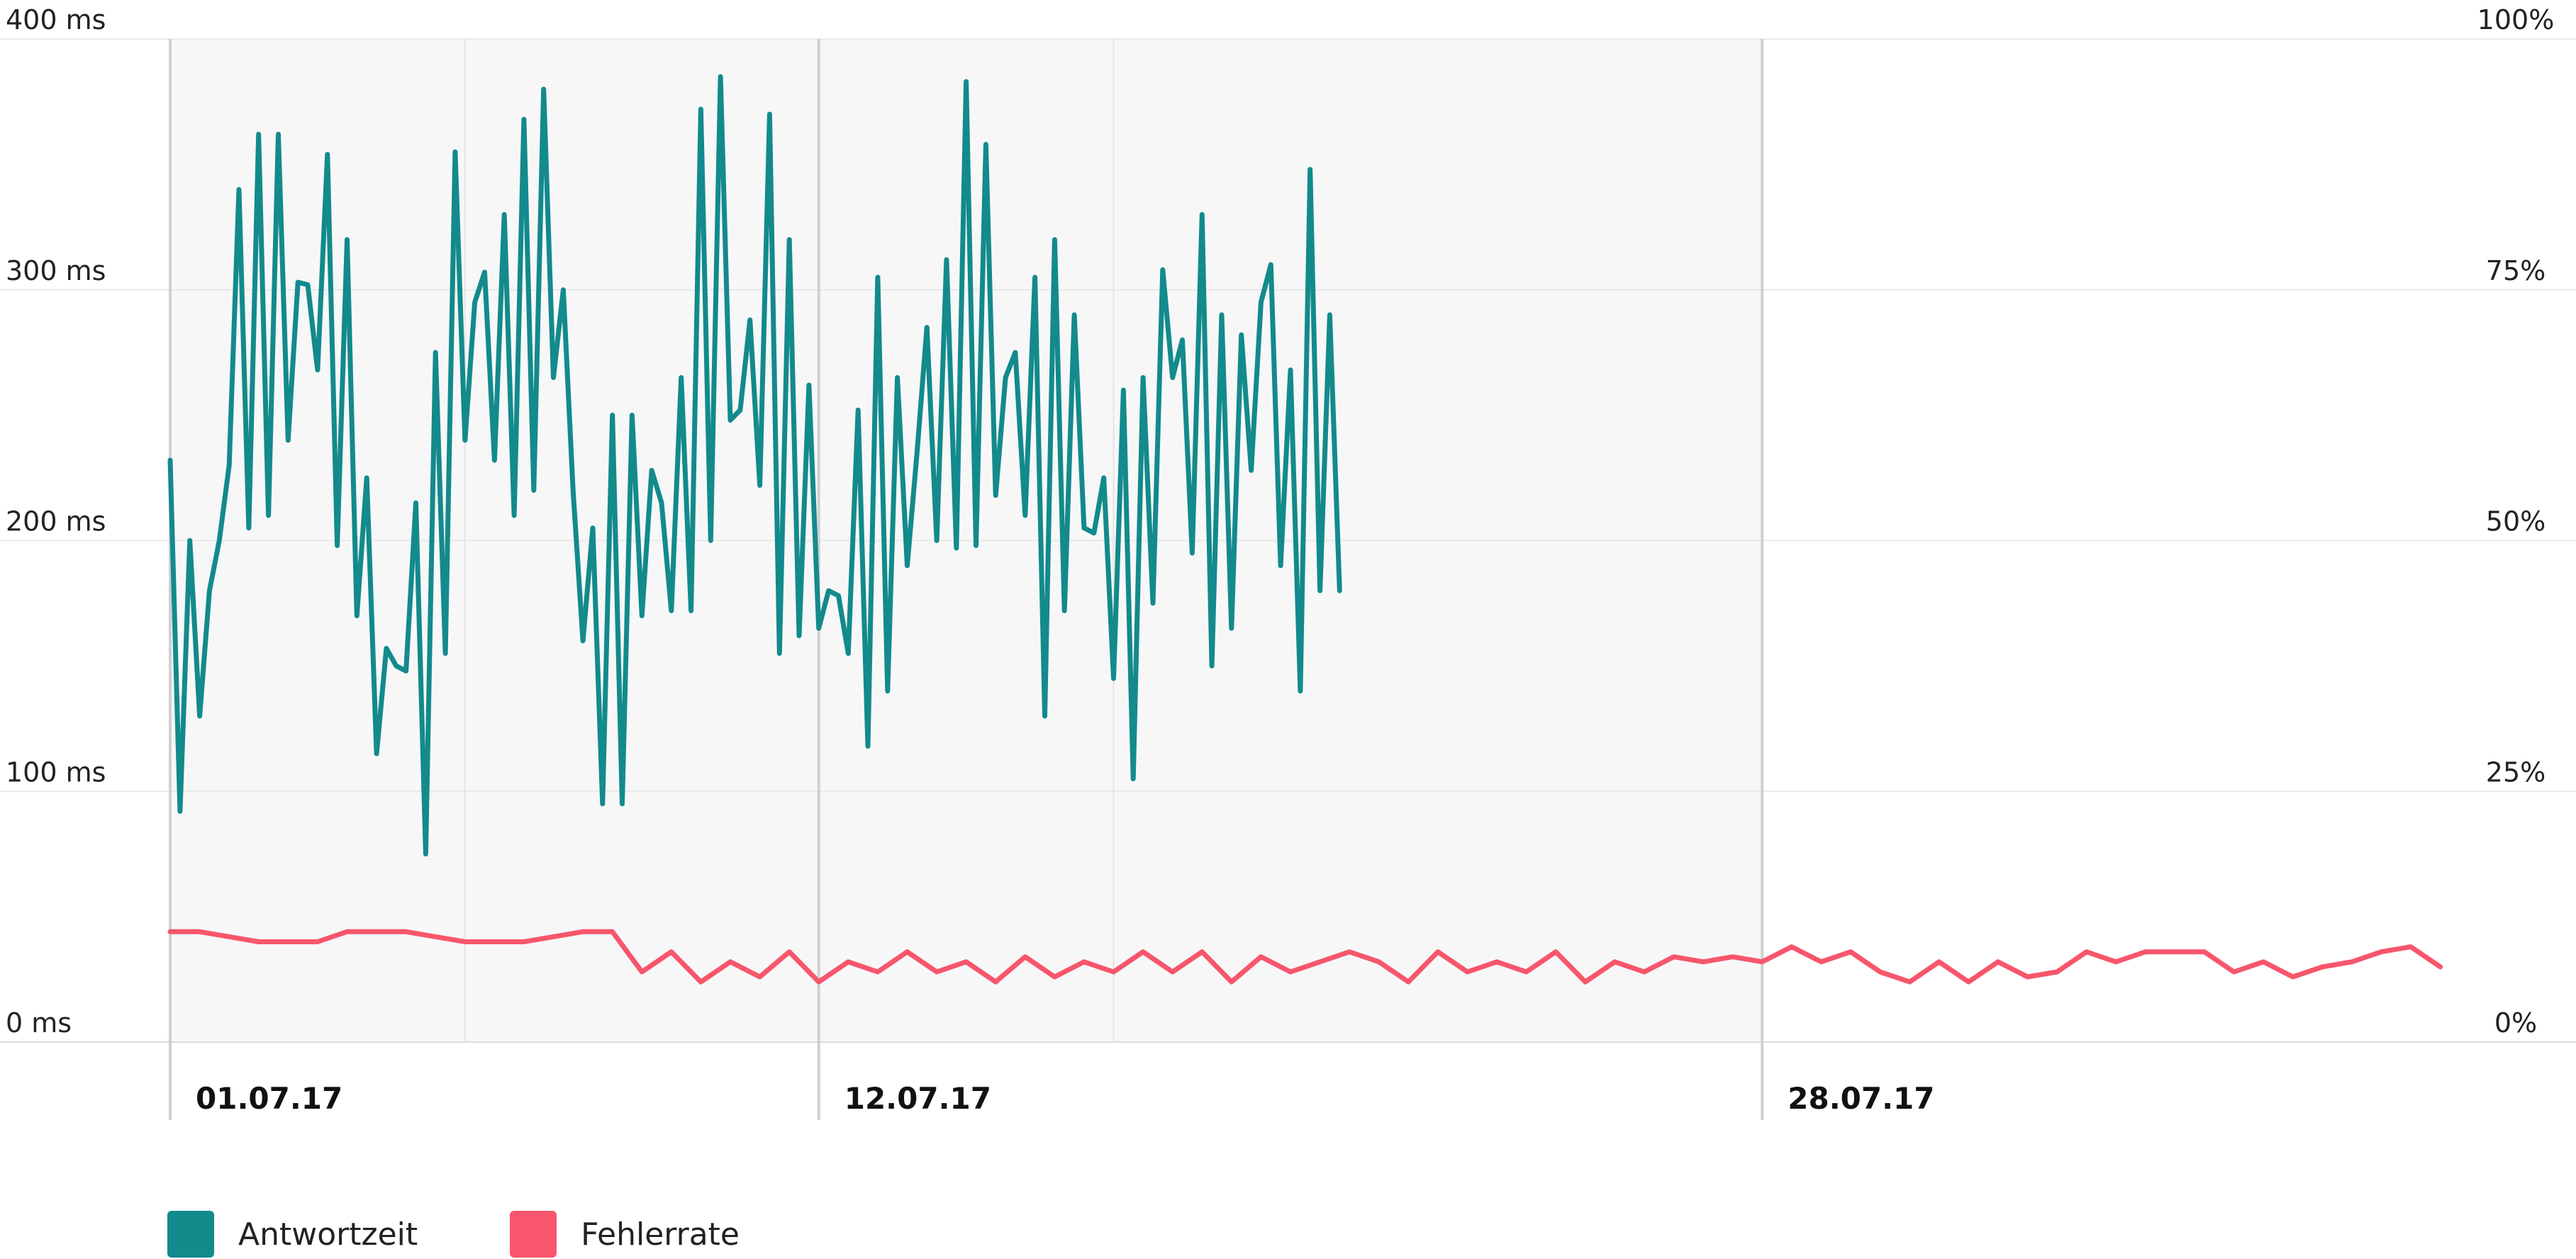  I want to click on y-right-tick-label: 100%, so click(2516, 19).